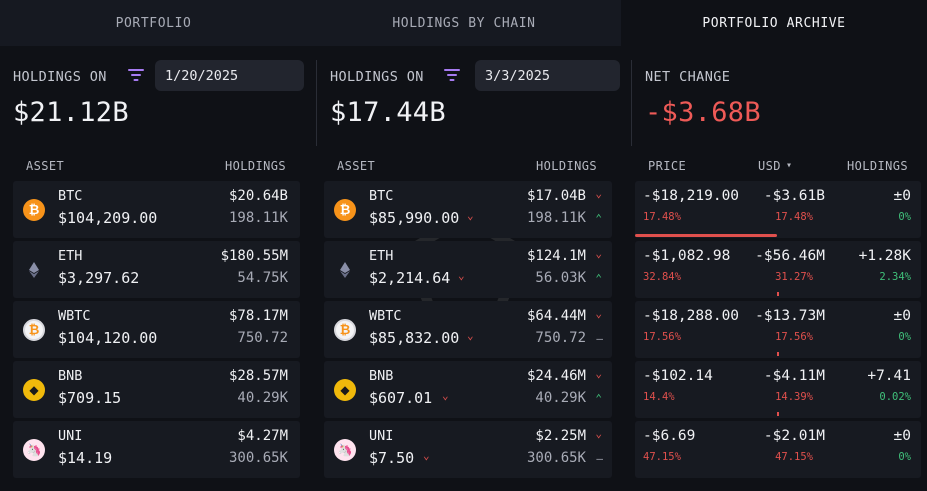 The height and width of the screenshot is (491, 927). Describe the element at coordinates (229, 75) in the screenshot. I see `start-date-input: 1/20/2025` at that location.